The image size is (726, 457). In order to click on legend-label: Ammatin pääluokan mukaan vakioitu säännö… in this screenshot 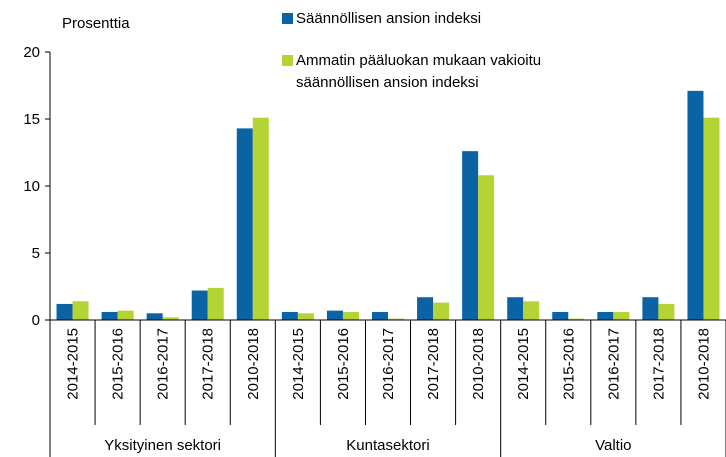, I will do `click(419, 71)`.